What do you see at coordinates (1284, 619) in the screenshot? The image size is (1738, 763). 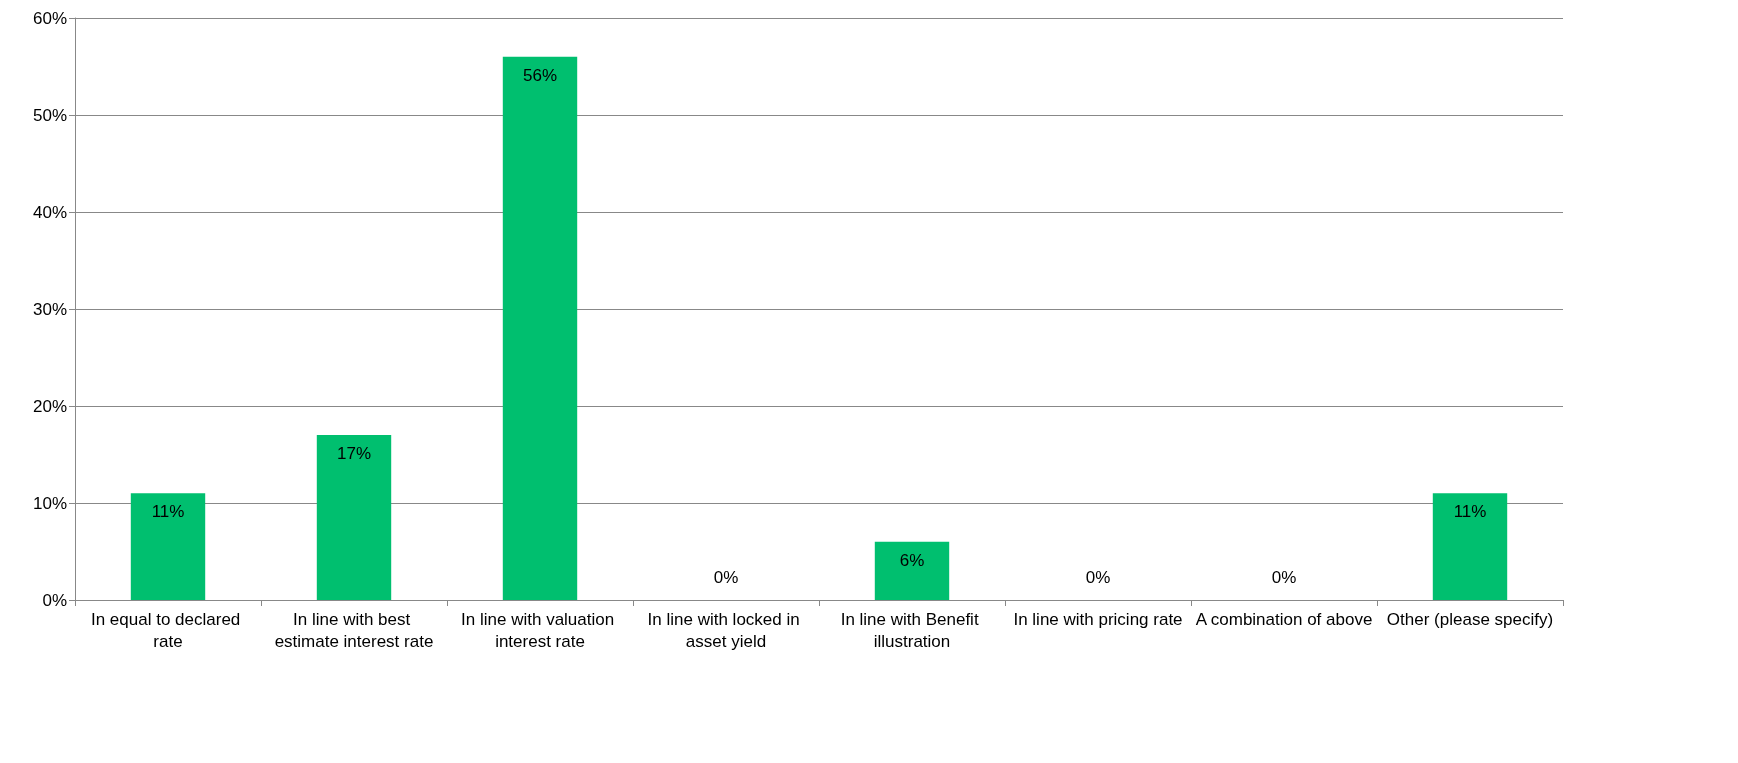 I see `x-tick-label: A combination of above` at bounding box center [1284, 619].